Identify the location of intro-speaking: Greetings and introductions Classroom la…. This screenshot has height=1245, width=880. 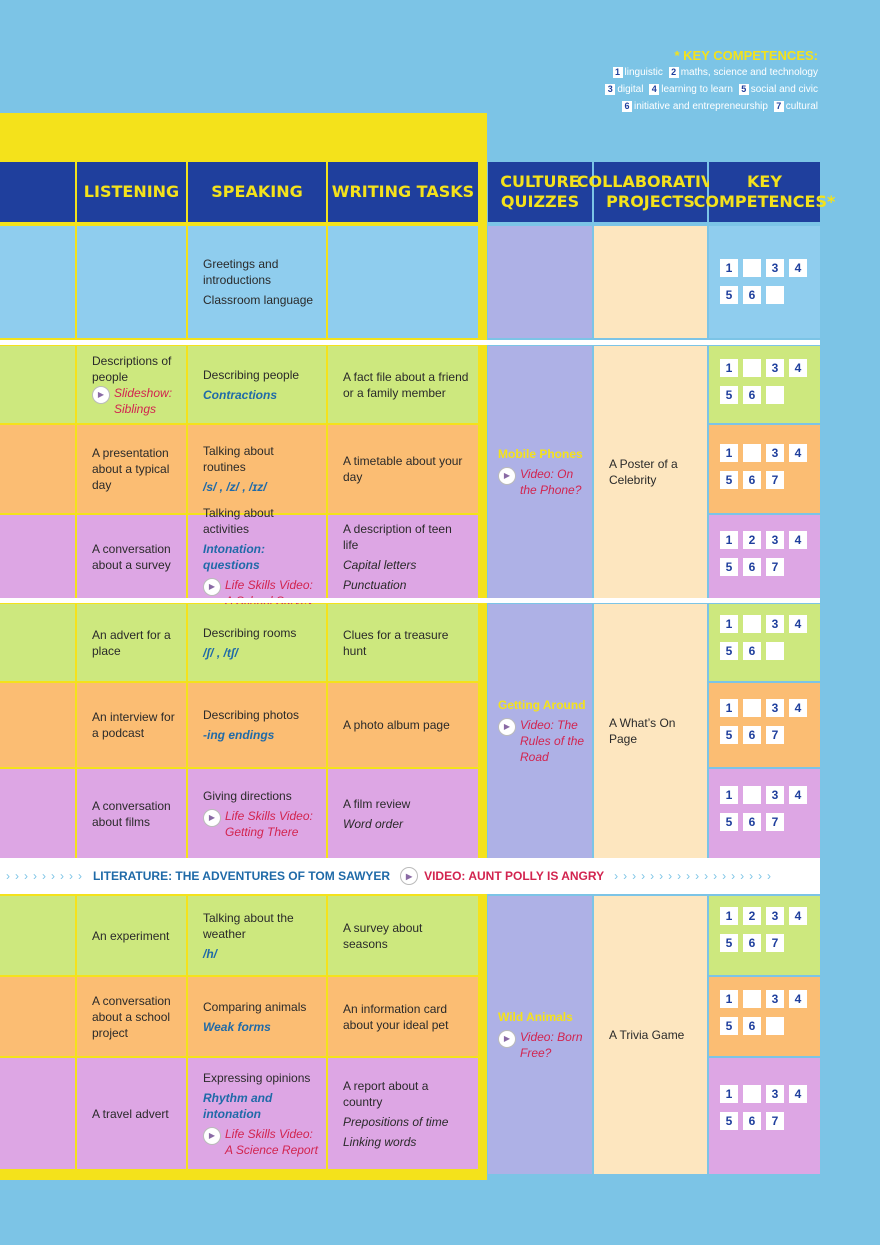
(257, 282).